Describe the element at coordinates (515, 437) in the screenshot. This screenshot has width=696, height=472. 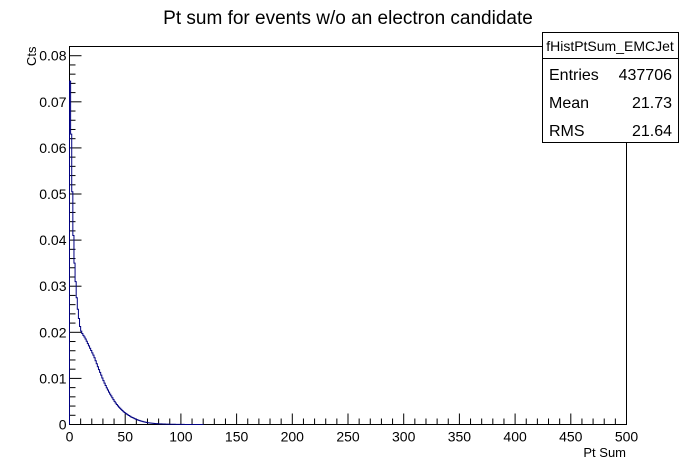
I see `x-tick-label: 400` at that location.